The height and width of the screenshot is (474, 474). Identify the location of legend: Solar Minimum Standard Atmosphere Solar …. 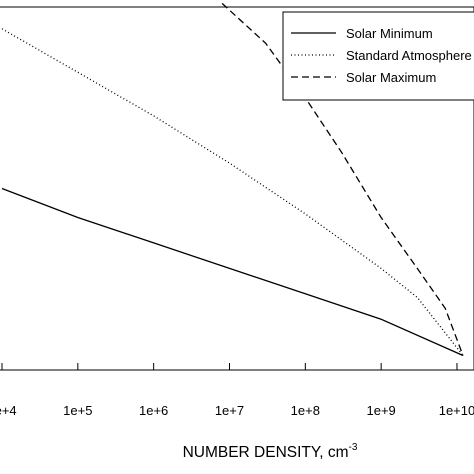
(378, 56).